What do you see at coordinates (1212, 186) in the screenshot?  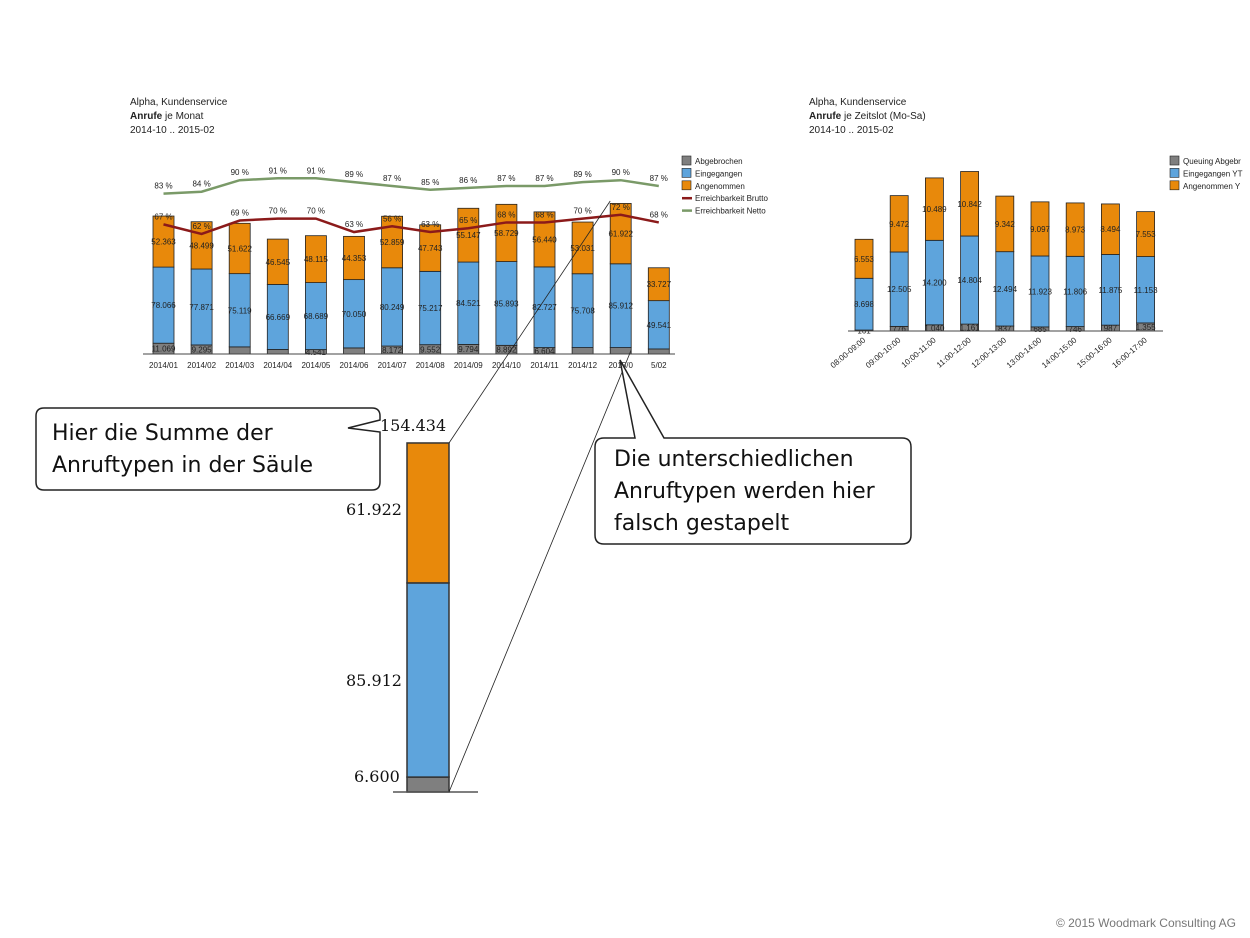 I see `legend-label: Angenommen Y` at bounding box center [1212, 186].